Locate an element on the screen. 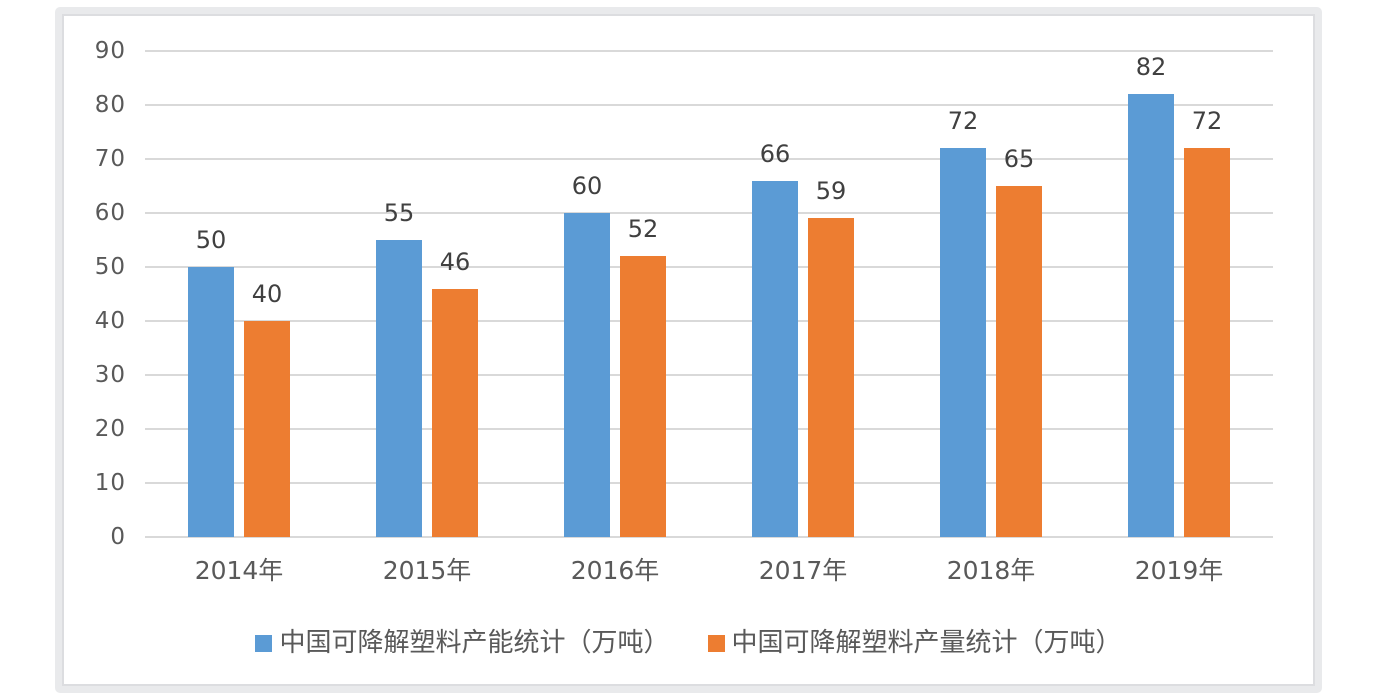 The image size is (1398, 700). output-bar-2018年 is located at coordinates (1019, 361).